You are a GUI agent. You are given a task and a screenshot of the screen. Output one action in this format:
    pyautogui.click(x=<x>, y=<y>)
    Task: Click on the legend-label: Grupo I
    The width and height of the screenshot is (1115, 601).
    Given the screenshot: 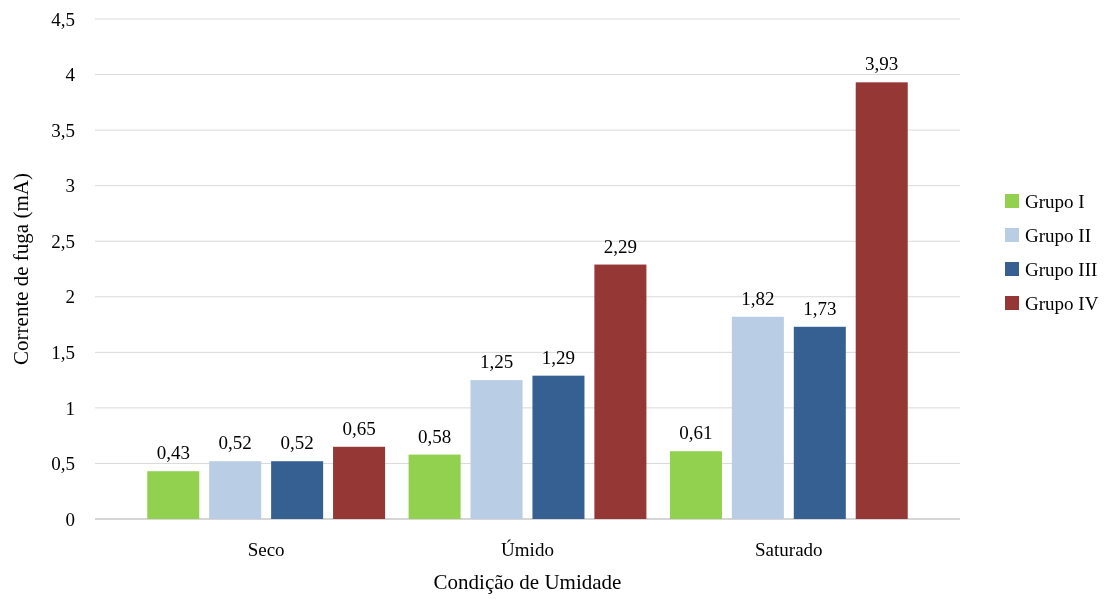 What is the action you would take?
    pyautogui.click(x=1055, y=201)
    